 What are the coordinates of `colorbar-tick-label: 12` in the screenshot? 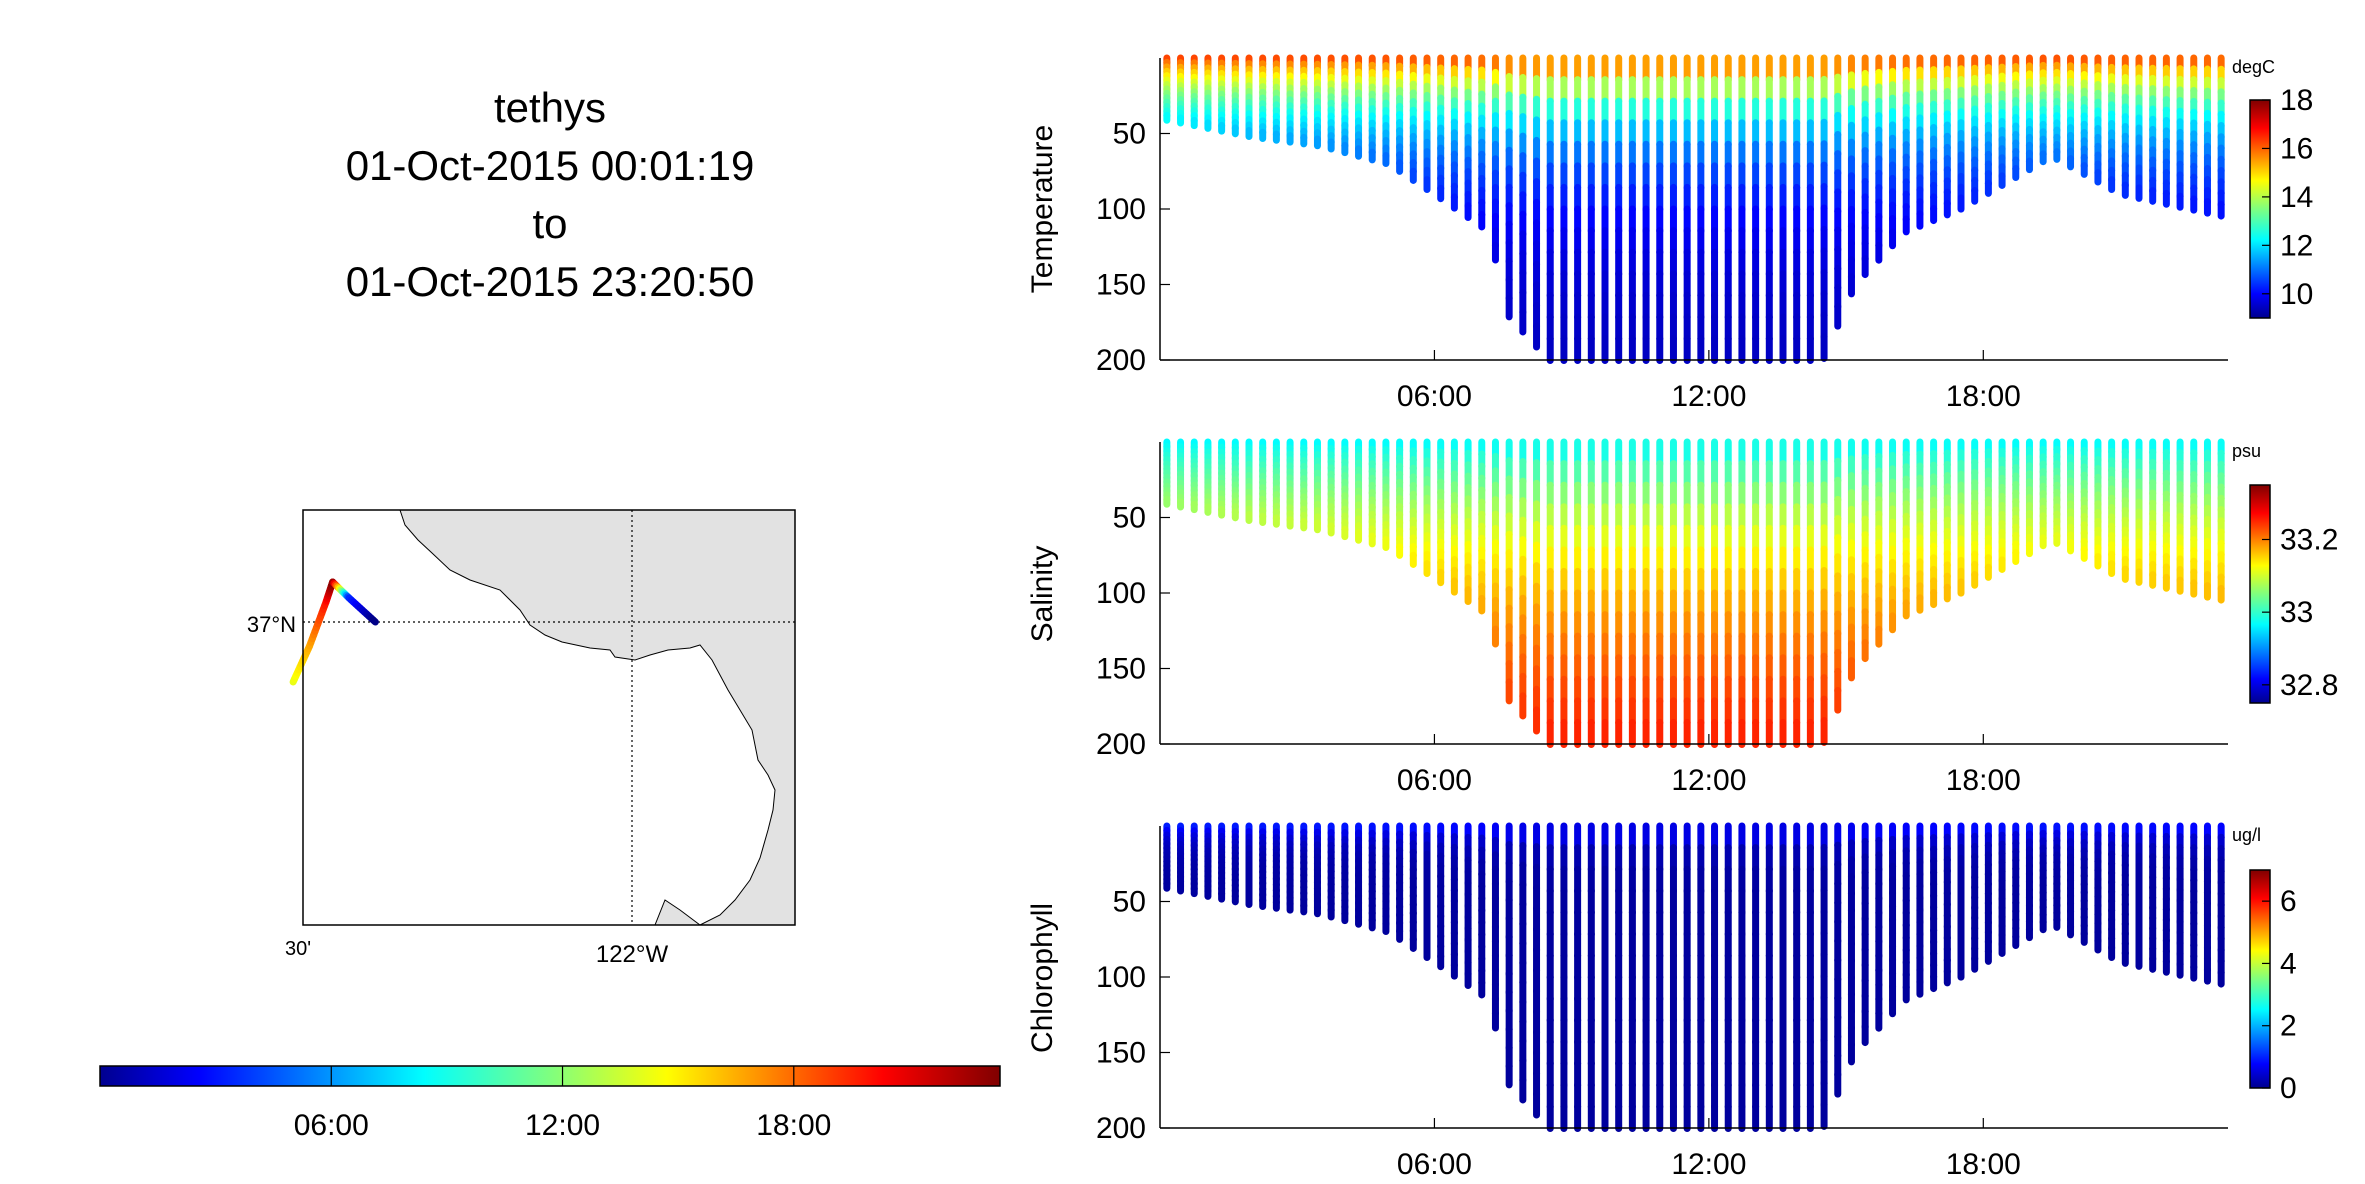 It's located at (2296, 245).